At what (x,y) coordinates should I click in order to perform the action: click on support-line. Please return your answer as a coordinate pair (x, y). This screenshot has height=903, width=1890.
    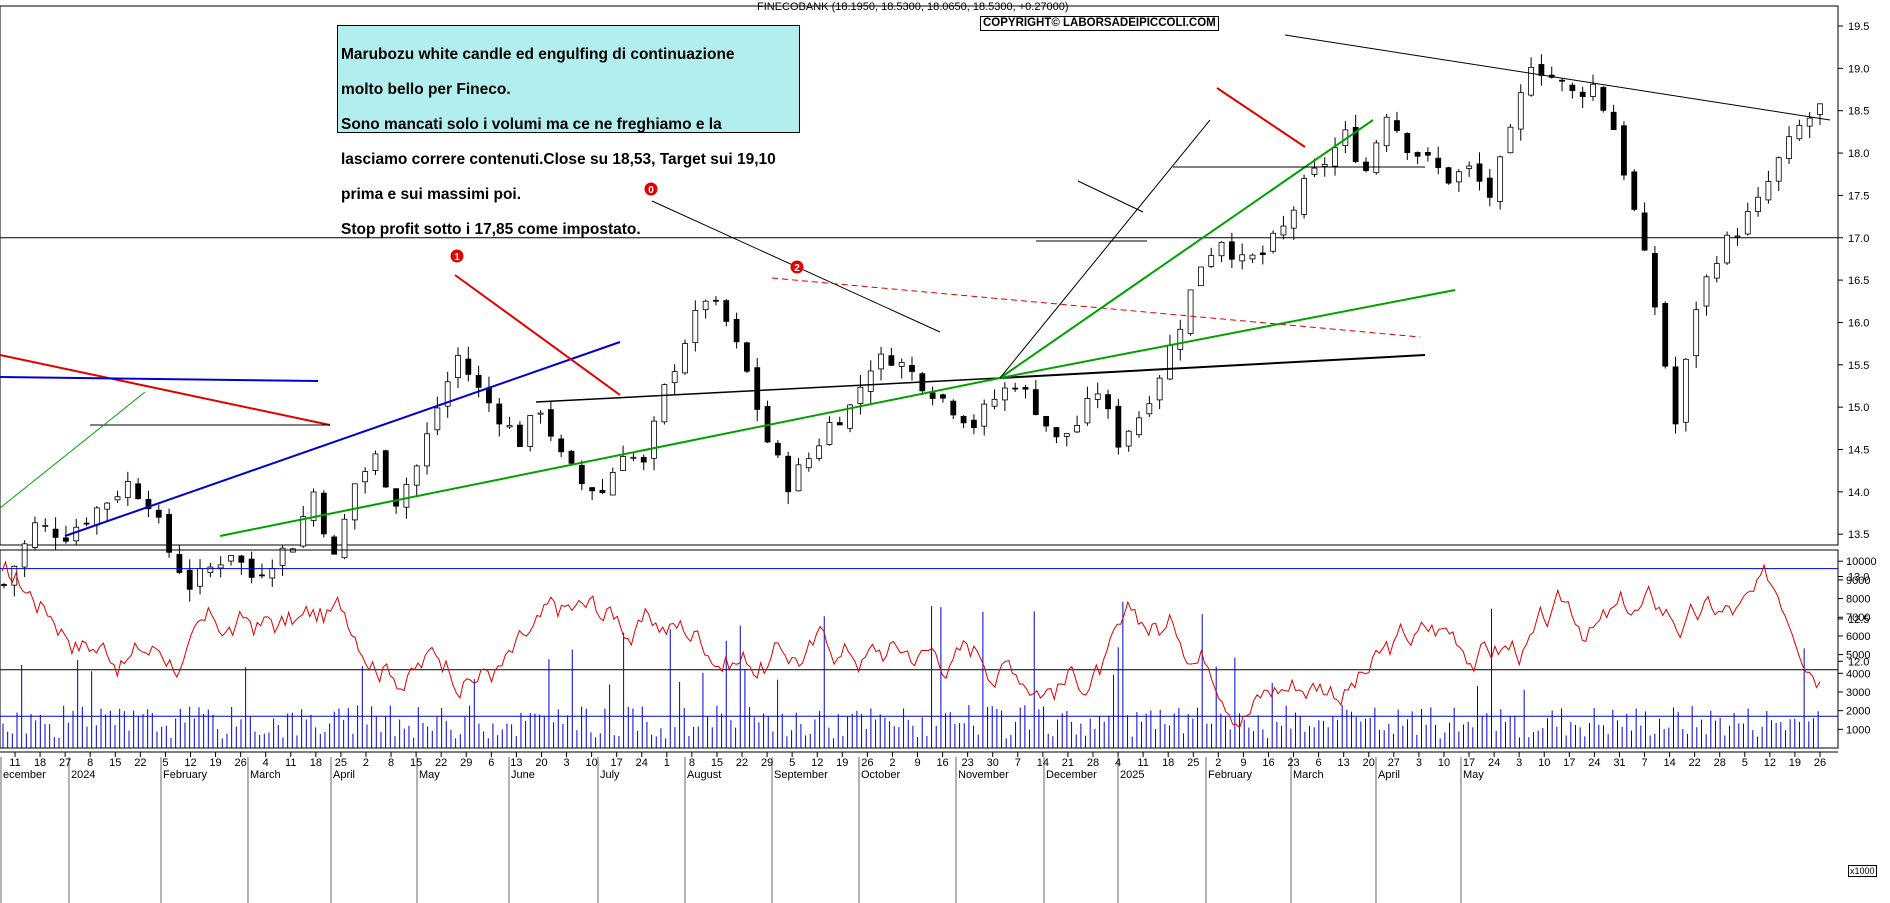
    Looking at the image, I should click on (1212, 366).